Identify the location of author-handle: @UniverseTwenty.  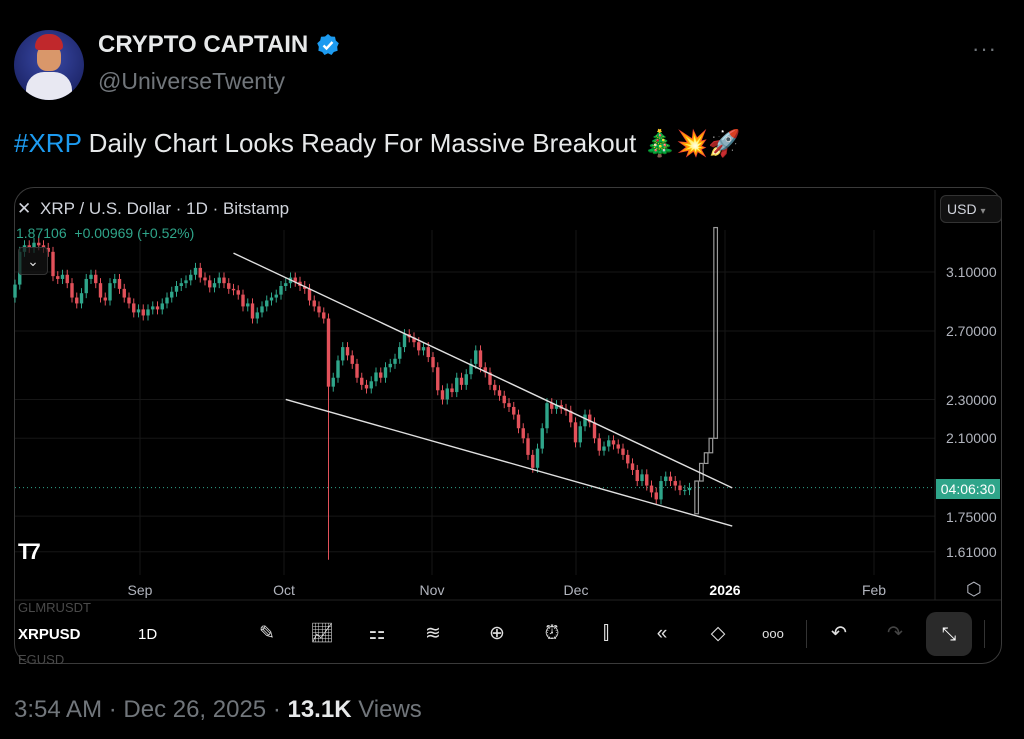
(191, 81).